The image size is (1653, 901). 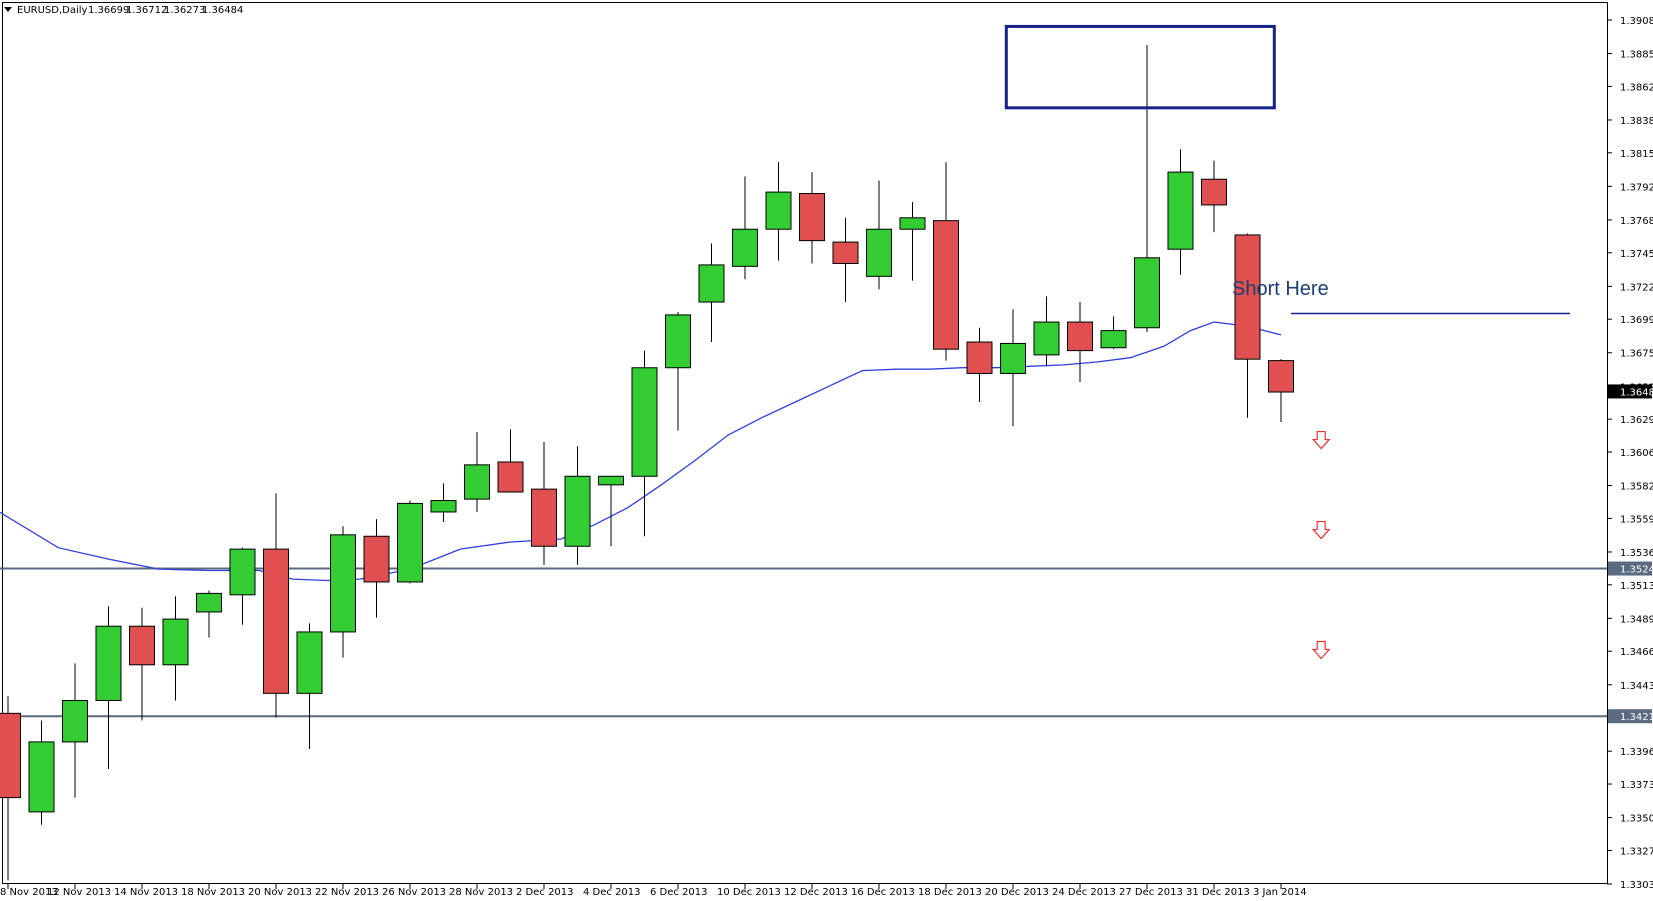 I want to click on x-tick-label: 18 Nov 2013, so click(x=213, y=892).